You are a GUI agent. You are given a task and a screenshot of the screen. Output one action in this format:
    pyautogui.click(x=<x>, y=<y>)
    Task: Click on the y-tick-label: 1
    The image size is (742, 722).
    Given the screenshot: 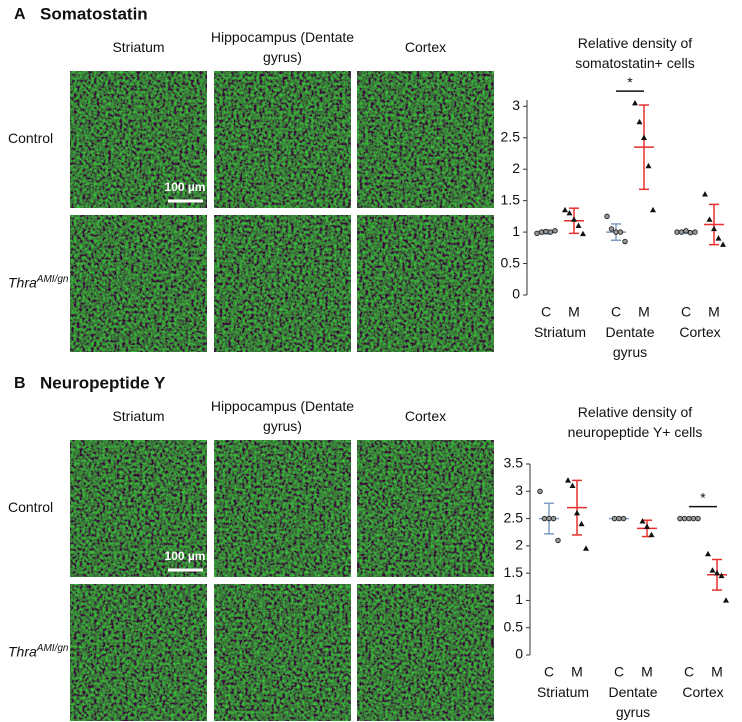 What is the action you would take?
    pyautogui.click(x=516, y=231)
    